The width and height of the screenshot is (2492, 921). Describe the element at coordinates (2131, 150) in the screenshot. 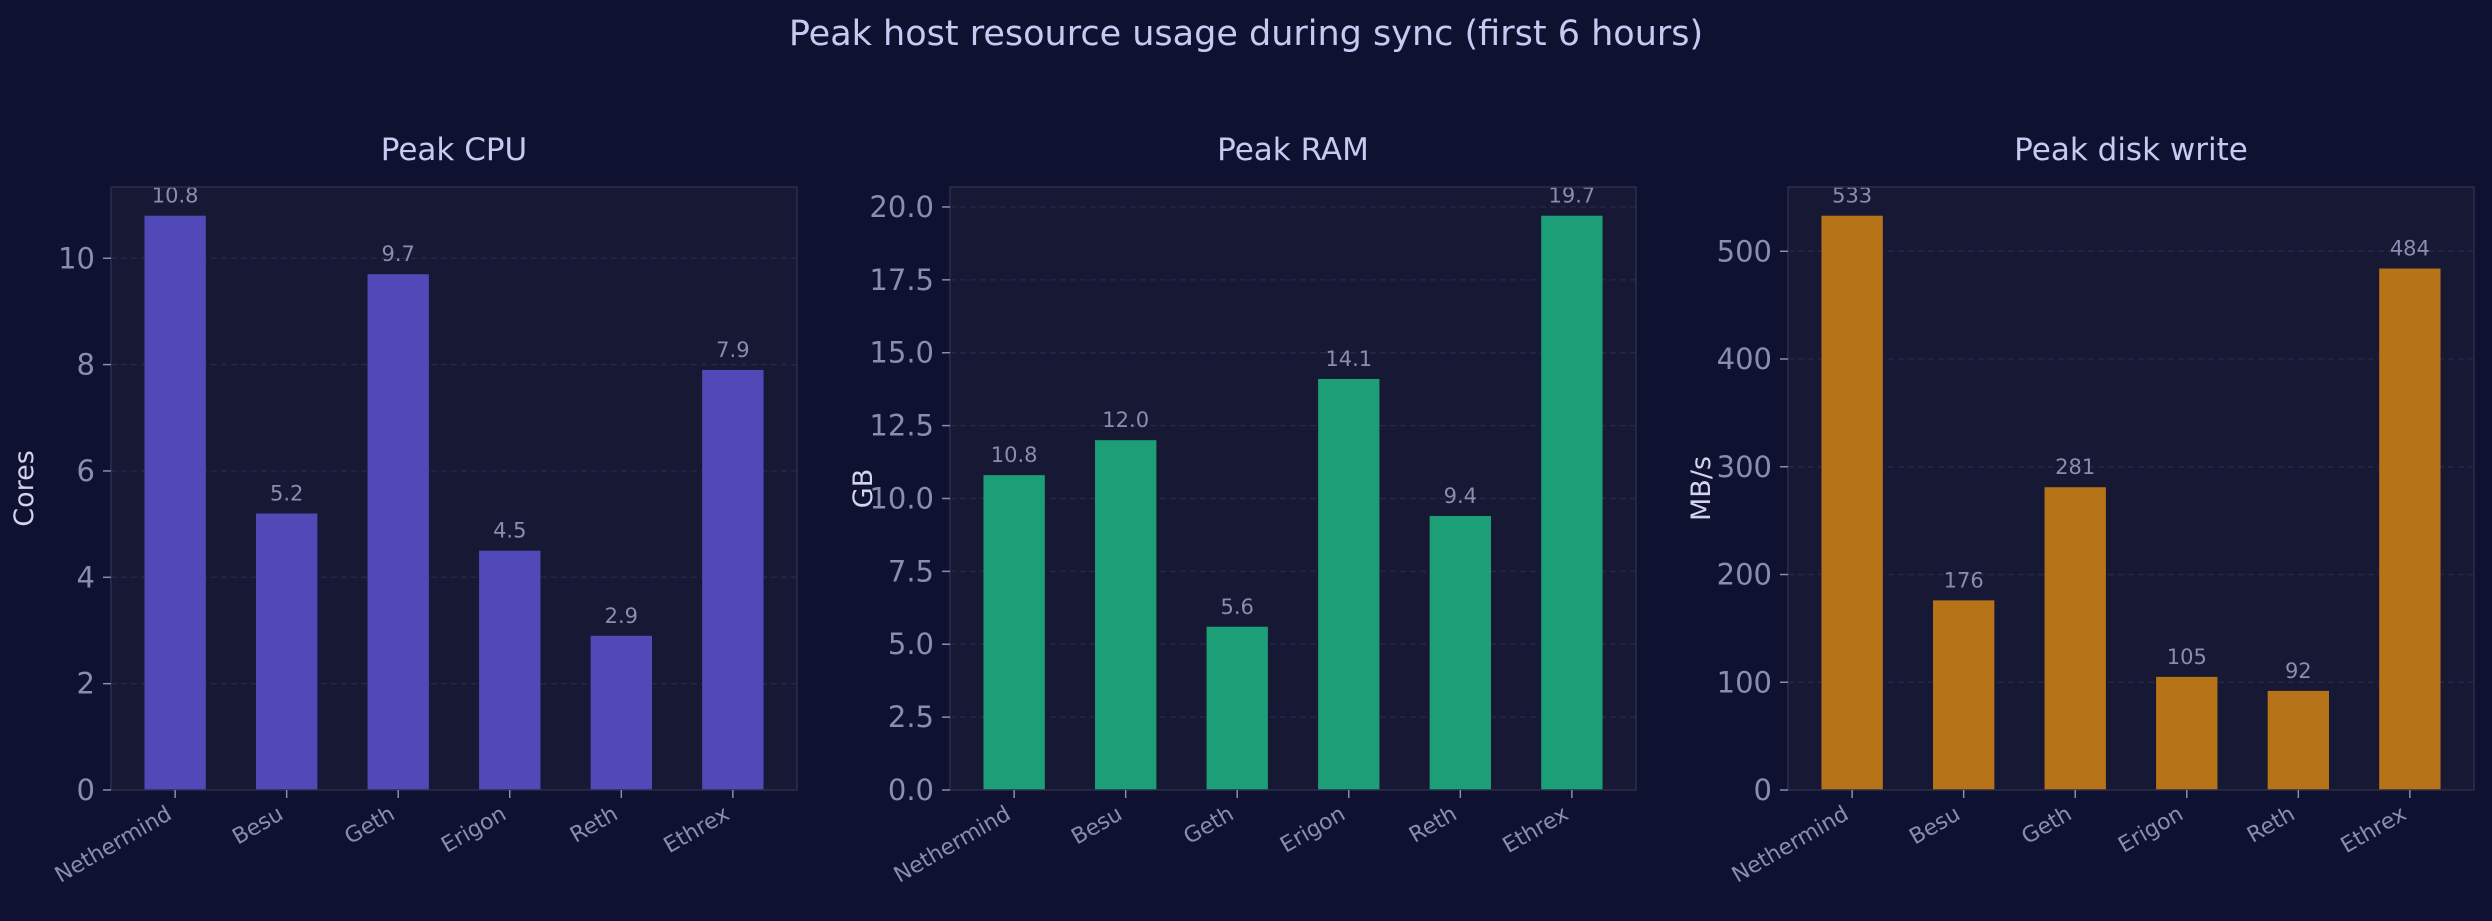

I see `panel-title: Peak disk write` at that location.